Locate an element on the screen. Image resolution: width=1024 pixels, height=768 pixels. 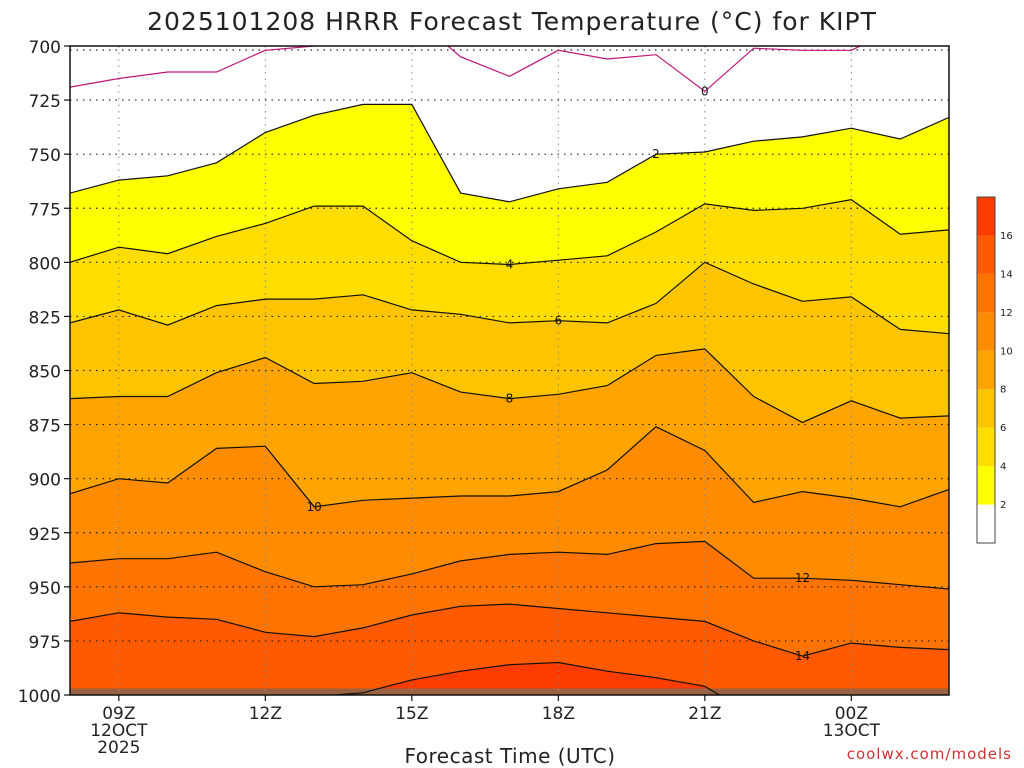
contour-label-0: 0 is located at coordinates (705, 91).